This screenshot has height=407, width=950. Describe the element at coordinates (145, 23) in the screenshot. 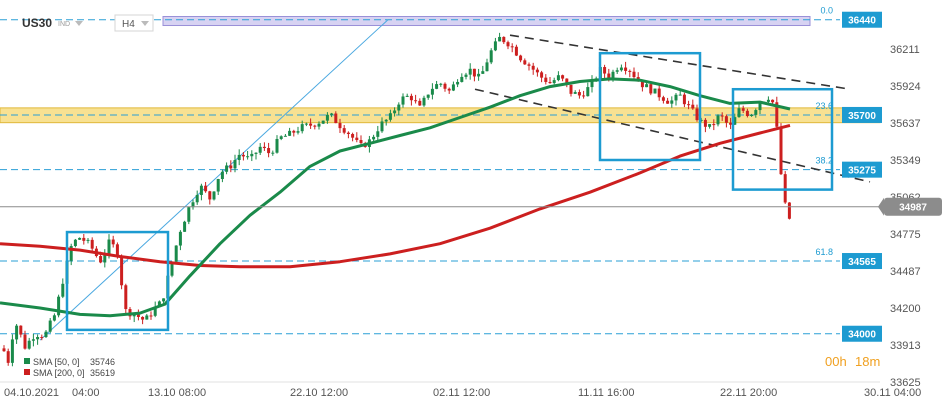

I see `timeframe-dropdown-icon` at that location.